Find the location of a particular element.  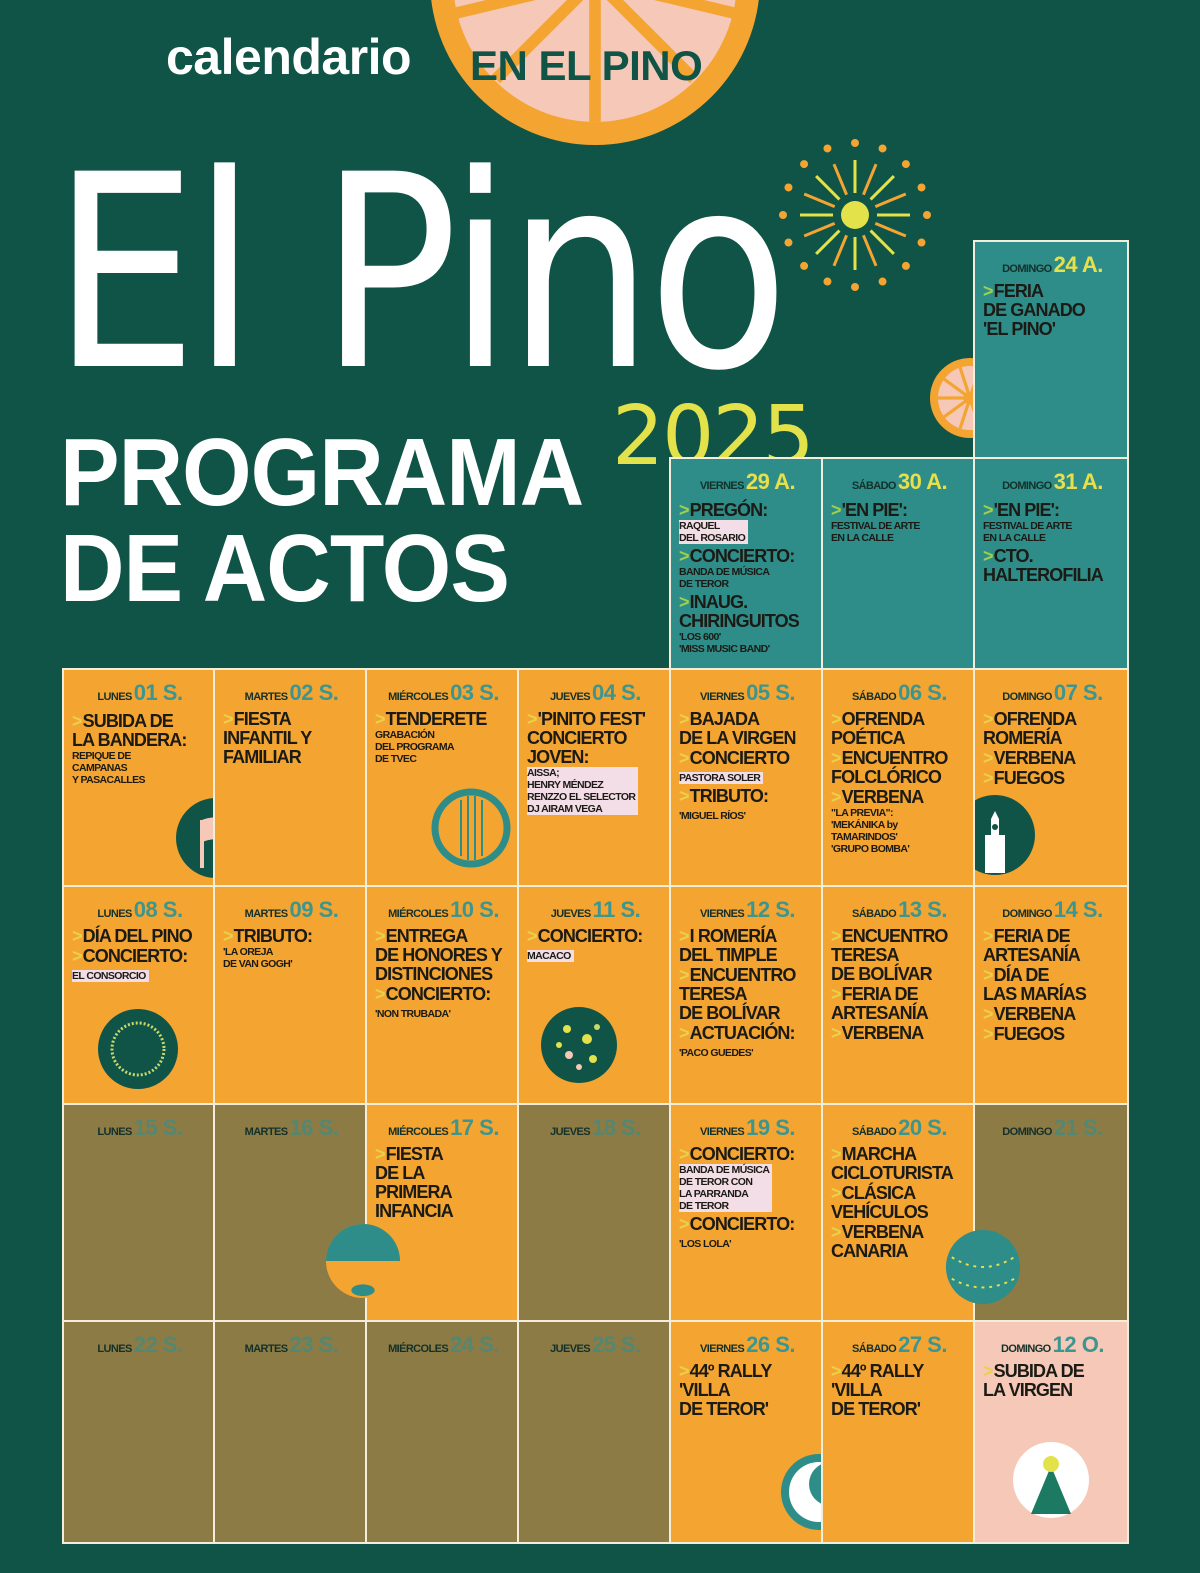

day-header: MIÉRCOLES24 S. is located at coordinates (443, 1345).